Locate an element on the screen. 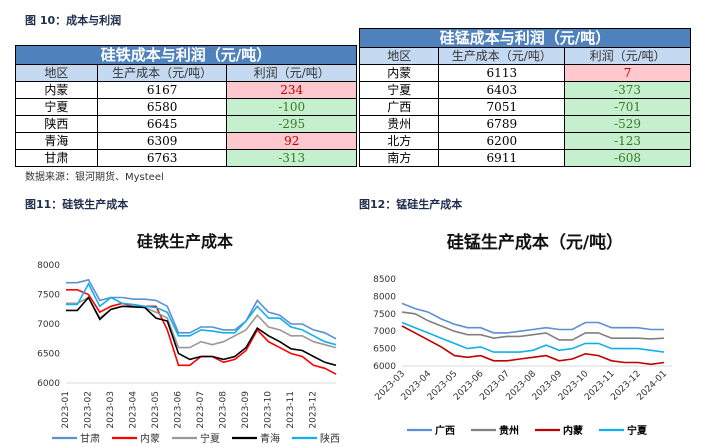  series-line-陕西 is located at coordinates (201, 314).